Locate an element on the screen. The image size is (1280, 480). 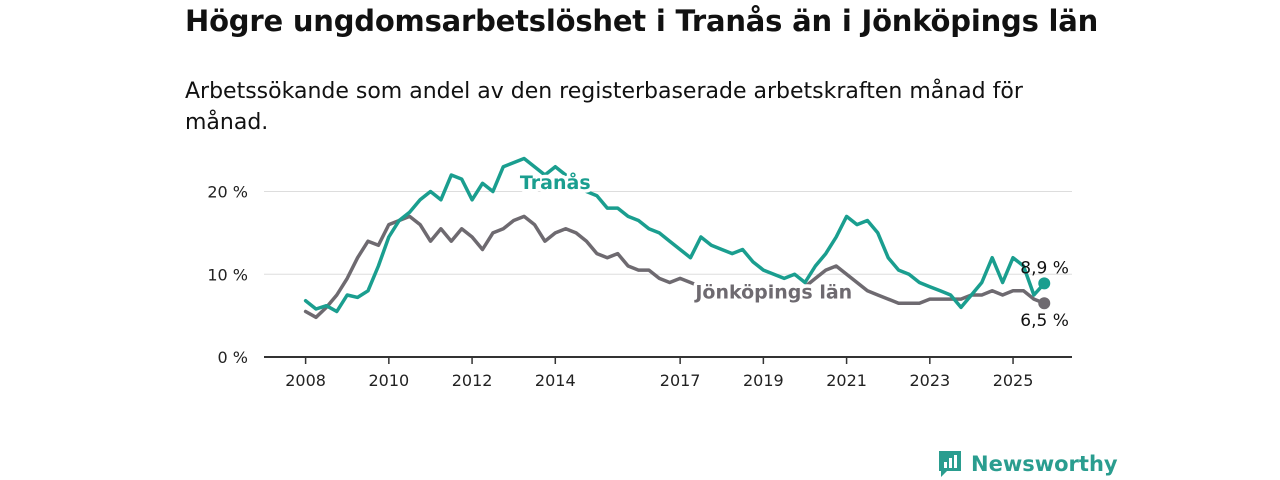
x-tick-label: 2021 is located at coordinates (846, 380).